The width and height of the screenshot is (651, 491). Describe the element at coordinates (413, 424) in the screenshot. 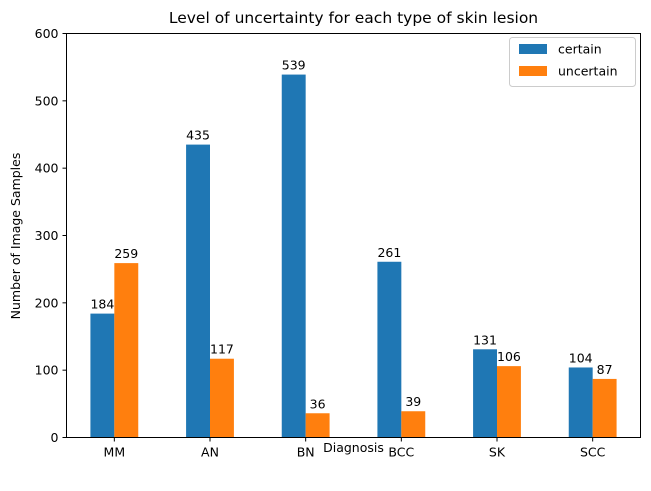

I see `bar-uncertain-bcc` at that location.